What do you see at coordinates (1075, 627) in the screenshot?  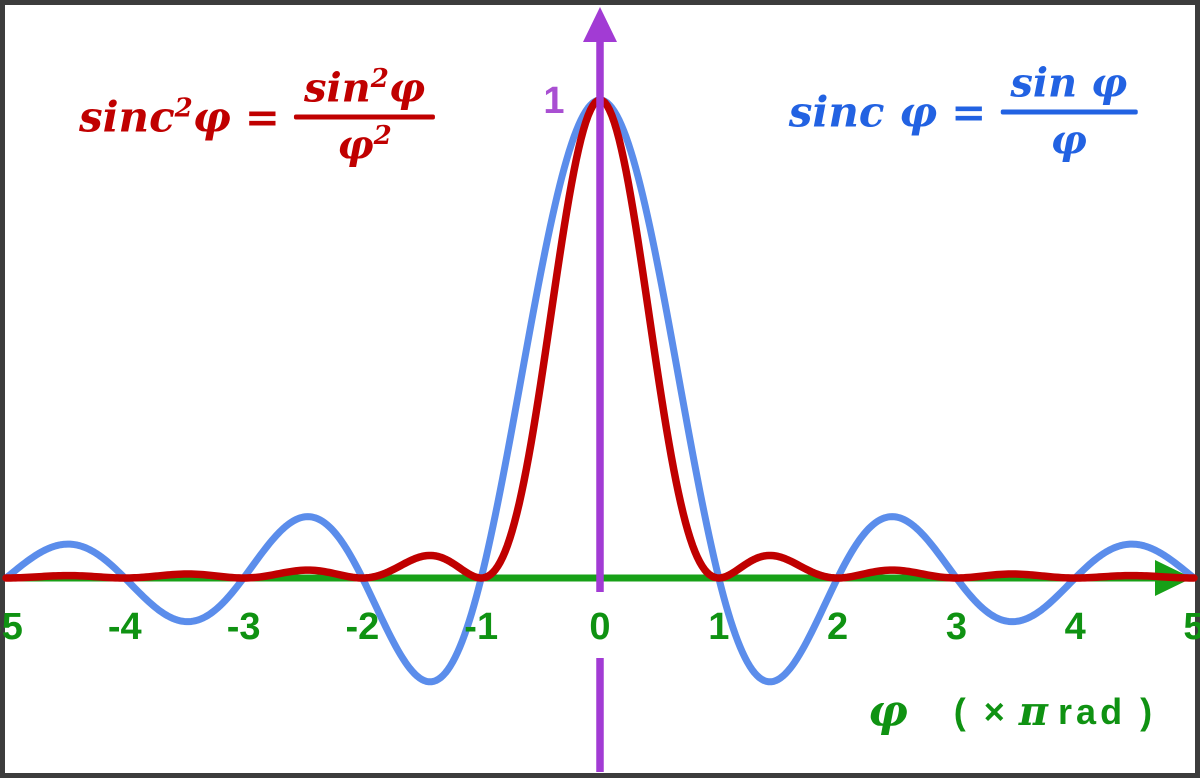 I see `x-tick-label: 4` at bounding box center [1075, 627].